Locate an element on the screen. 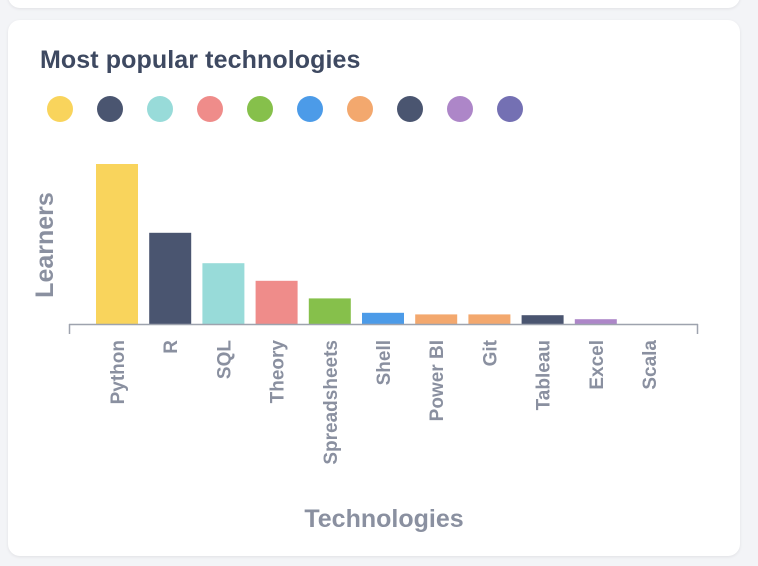 Image resolution: width=758 pixels, height=566 pixels. bar-theory is located at coordinates (276, 302).